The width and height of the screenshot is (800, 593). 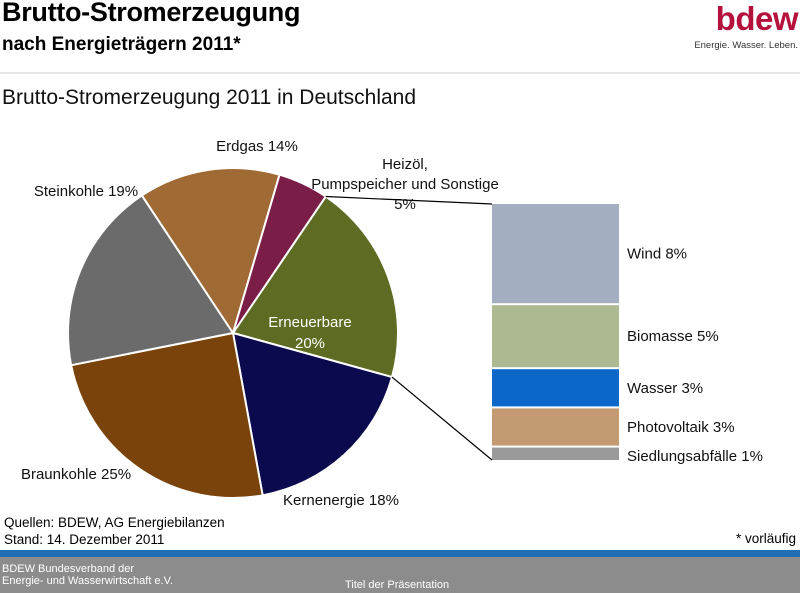 I want to click on page-subtitle: nach Energieträgern 2011*, so click(x=121, y=44).